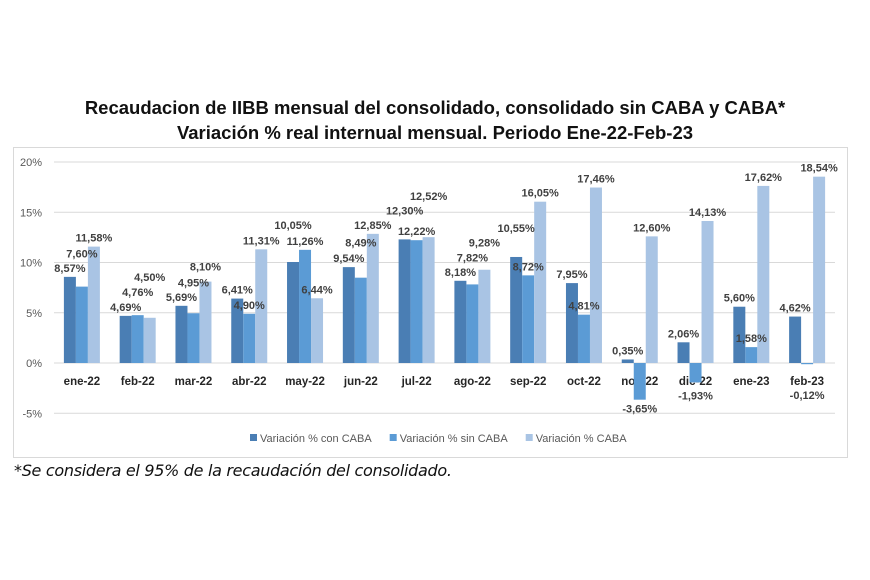 The width and height of the screenshot is (870, 580). Describe the element at coordinates (125, 308) in the screenshot. I see `data-label: 4,69%` at that location.